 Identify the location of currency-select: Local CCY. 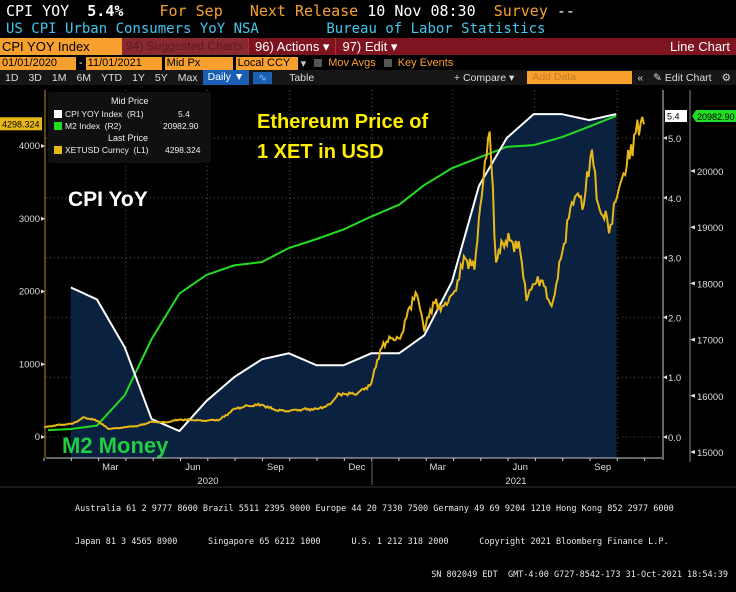
(266, 63).